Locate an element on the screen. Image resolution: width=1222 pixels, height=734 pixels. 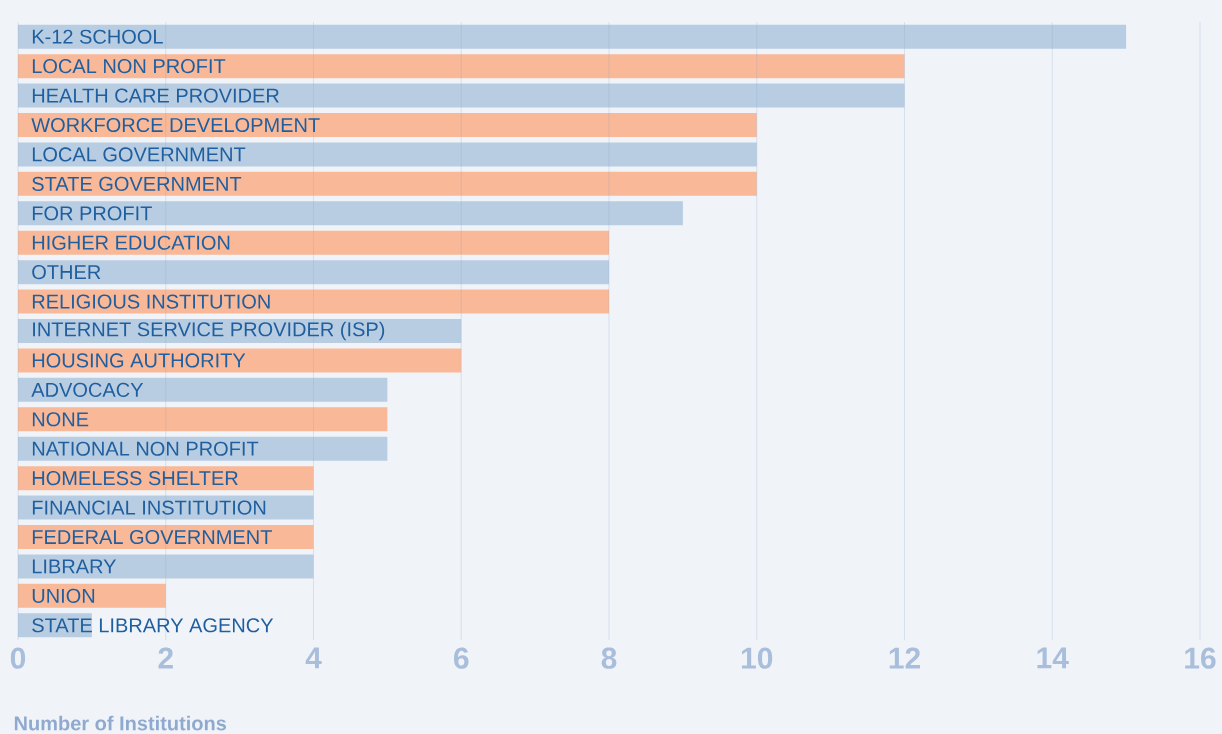
y-tick-label: RELIGIOUS INSTITUTION is located at coordinates (151, 301).